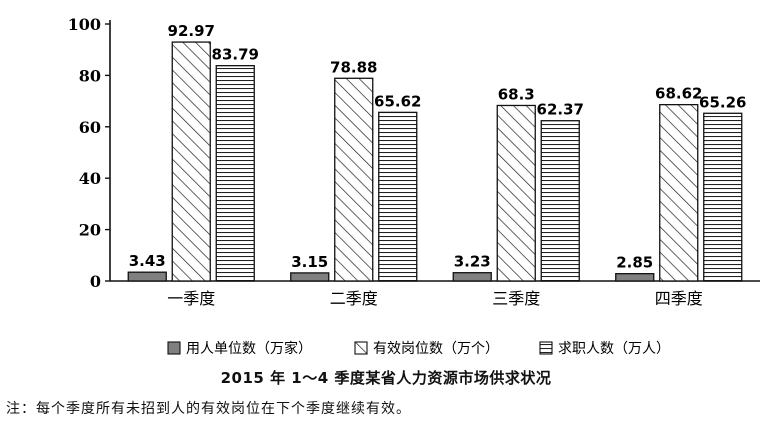  I want to click on x-tick-label: 三季度, so click(516, 298).